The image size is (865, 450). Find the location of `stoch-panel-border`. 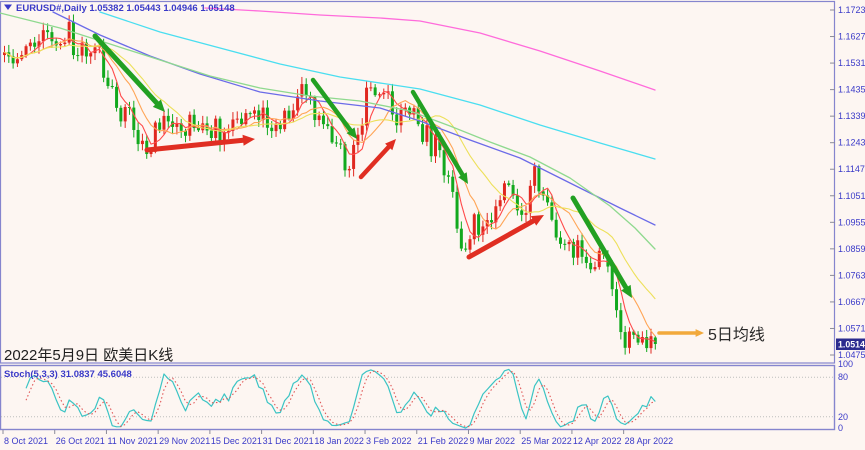

stoch-panel-border is located at coordinates (418, 397).